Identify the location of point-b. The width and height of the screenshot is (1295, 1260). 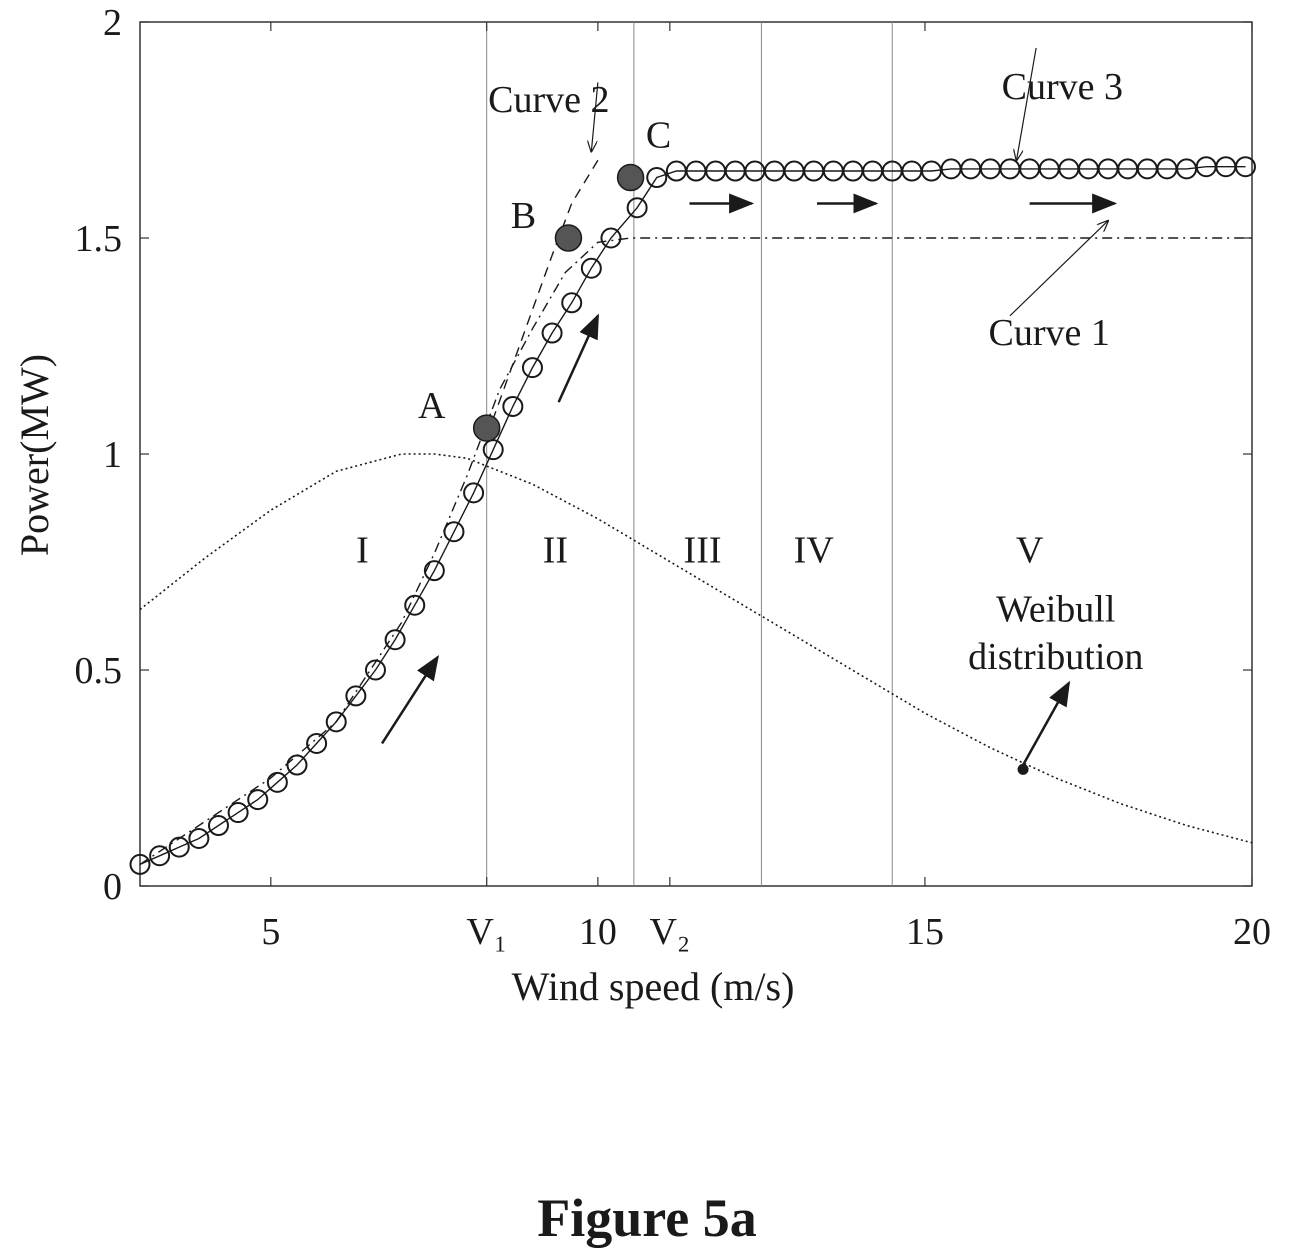
(568, 238).